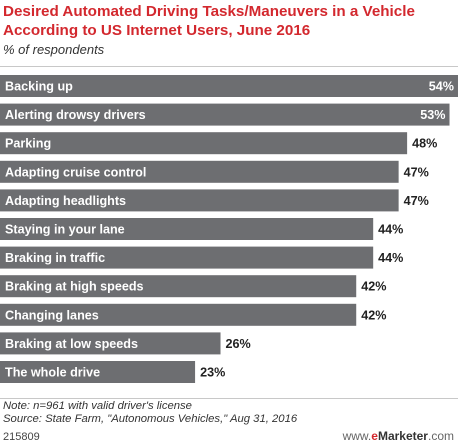 Image resolution: width=458 pixels, height=446 pixels. What do you see at coordinates (75, 172) in the screenshot?
I see `category-label: Adapting cruise control` at bounding box center [75, 172].